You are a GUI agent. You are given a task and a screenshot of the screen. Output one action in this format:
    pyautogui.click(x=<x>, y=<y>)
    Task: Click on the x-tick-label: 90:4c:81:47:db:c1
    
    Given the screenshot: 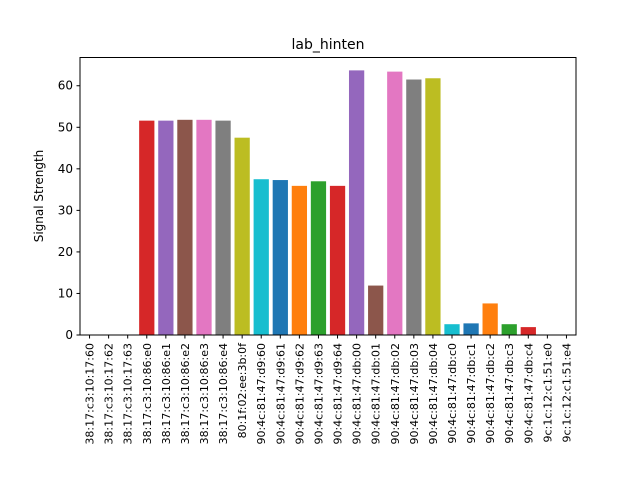 What is the action you would take?
    pyautogui.click(x=471, y=393)
    